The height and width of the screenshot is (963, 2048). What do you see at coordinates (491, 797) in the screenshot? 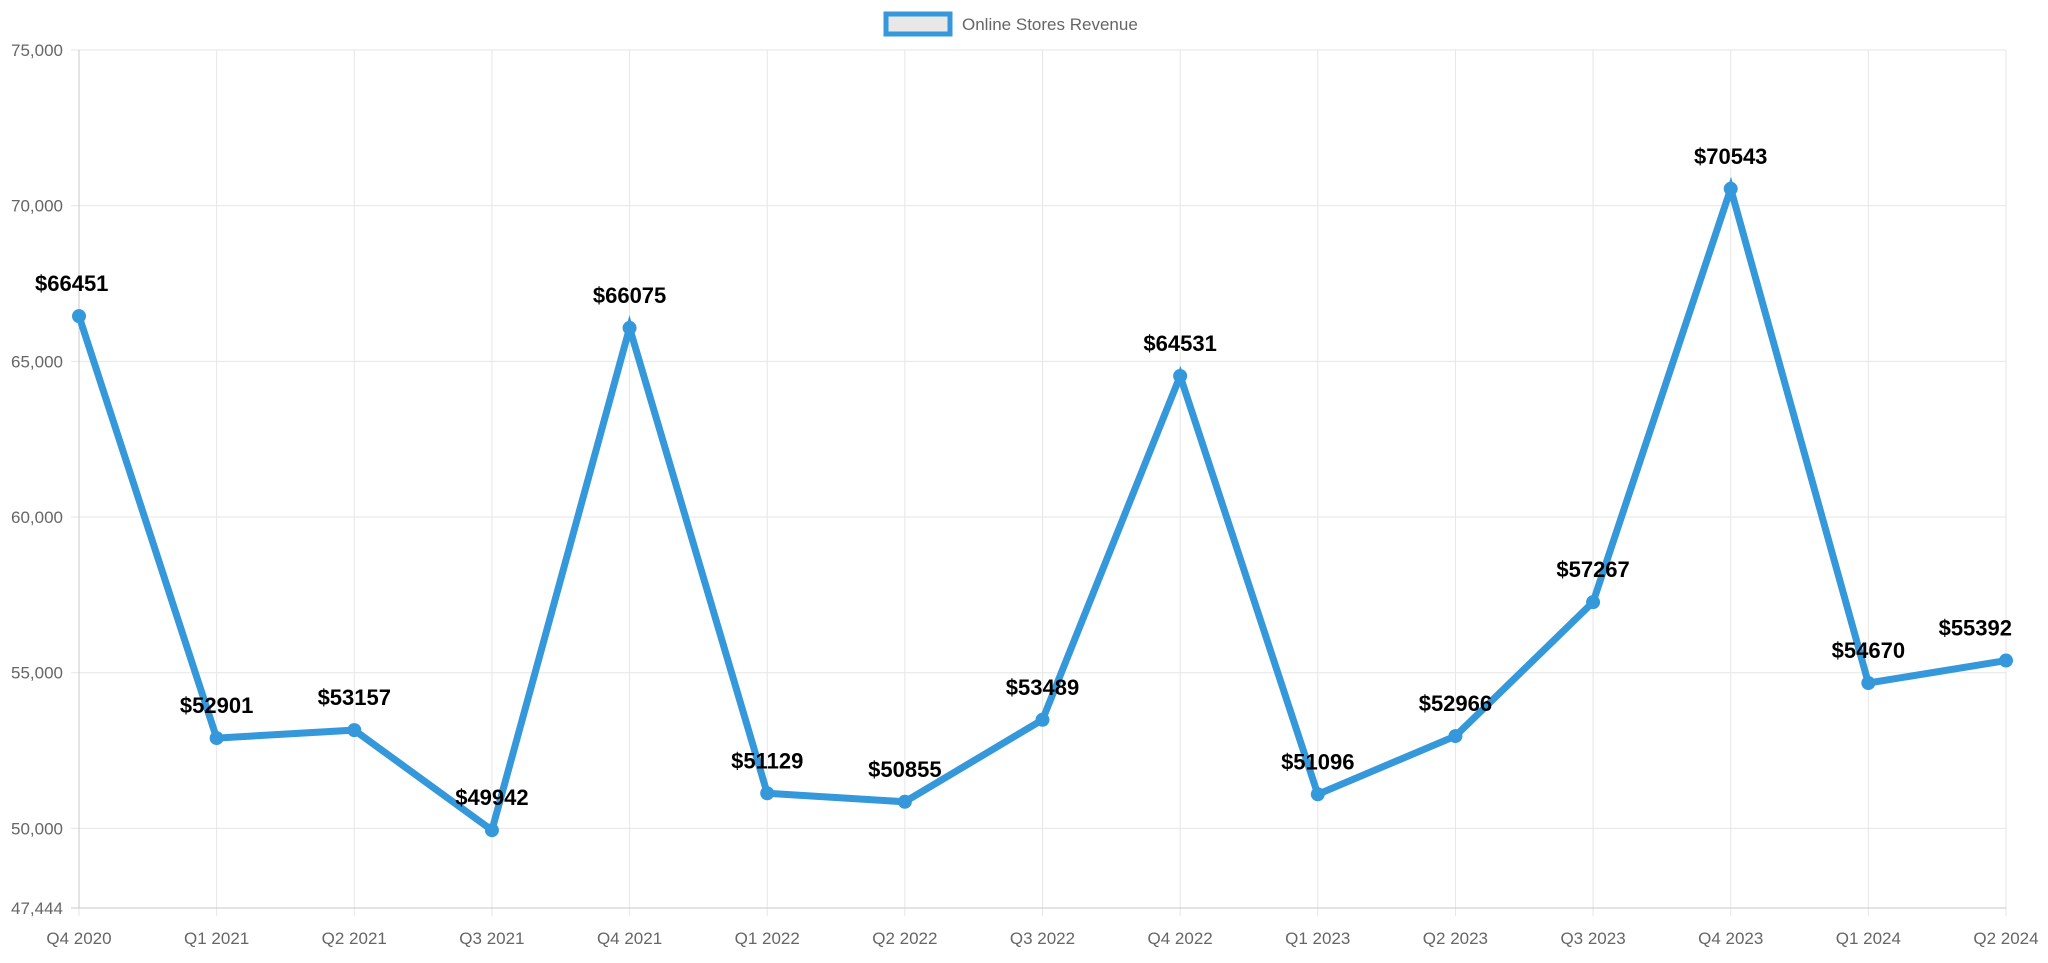
I see `data-label: $49942` at bounding box center [491, 797].